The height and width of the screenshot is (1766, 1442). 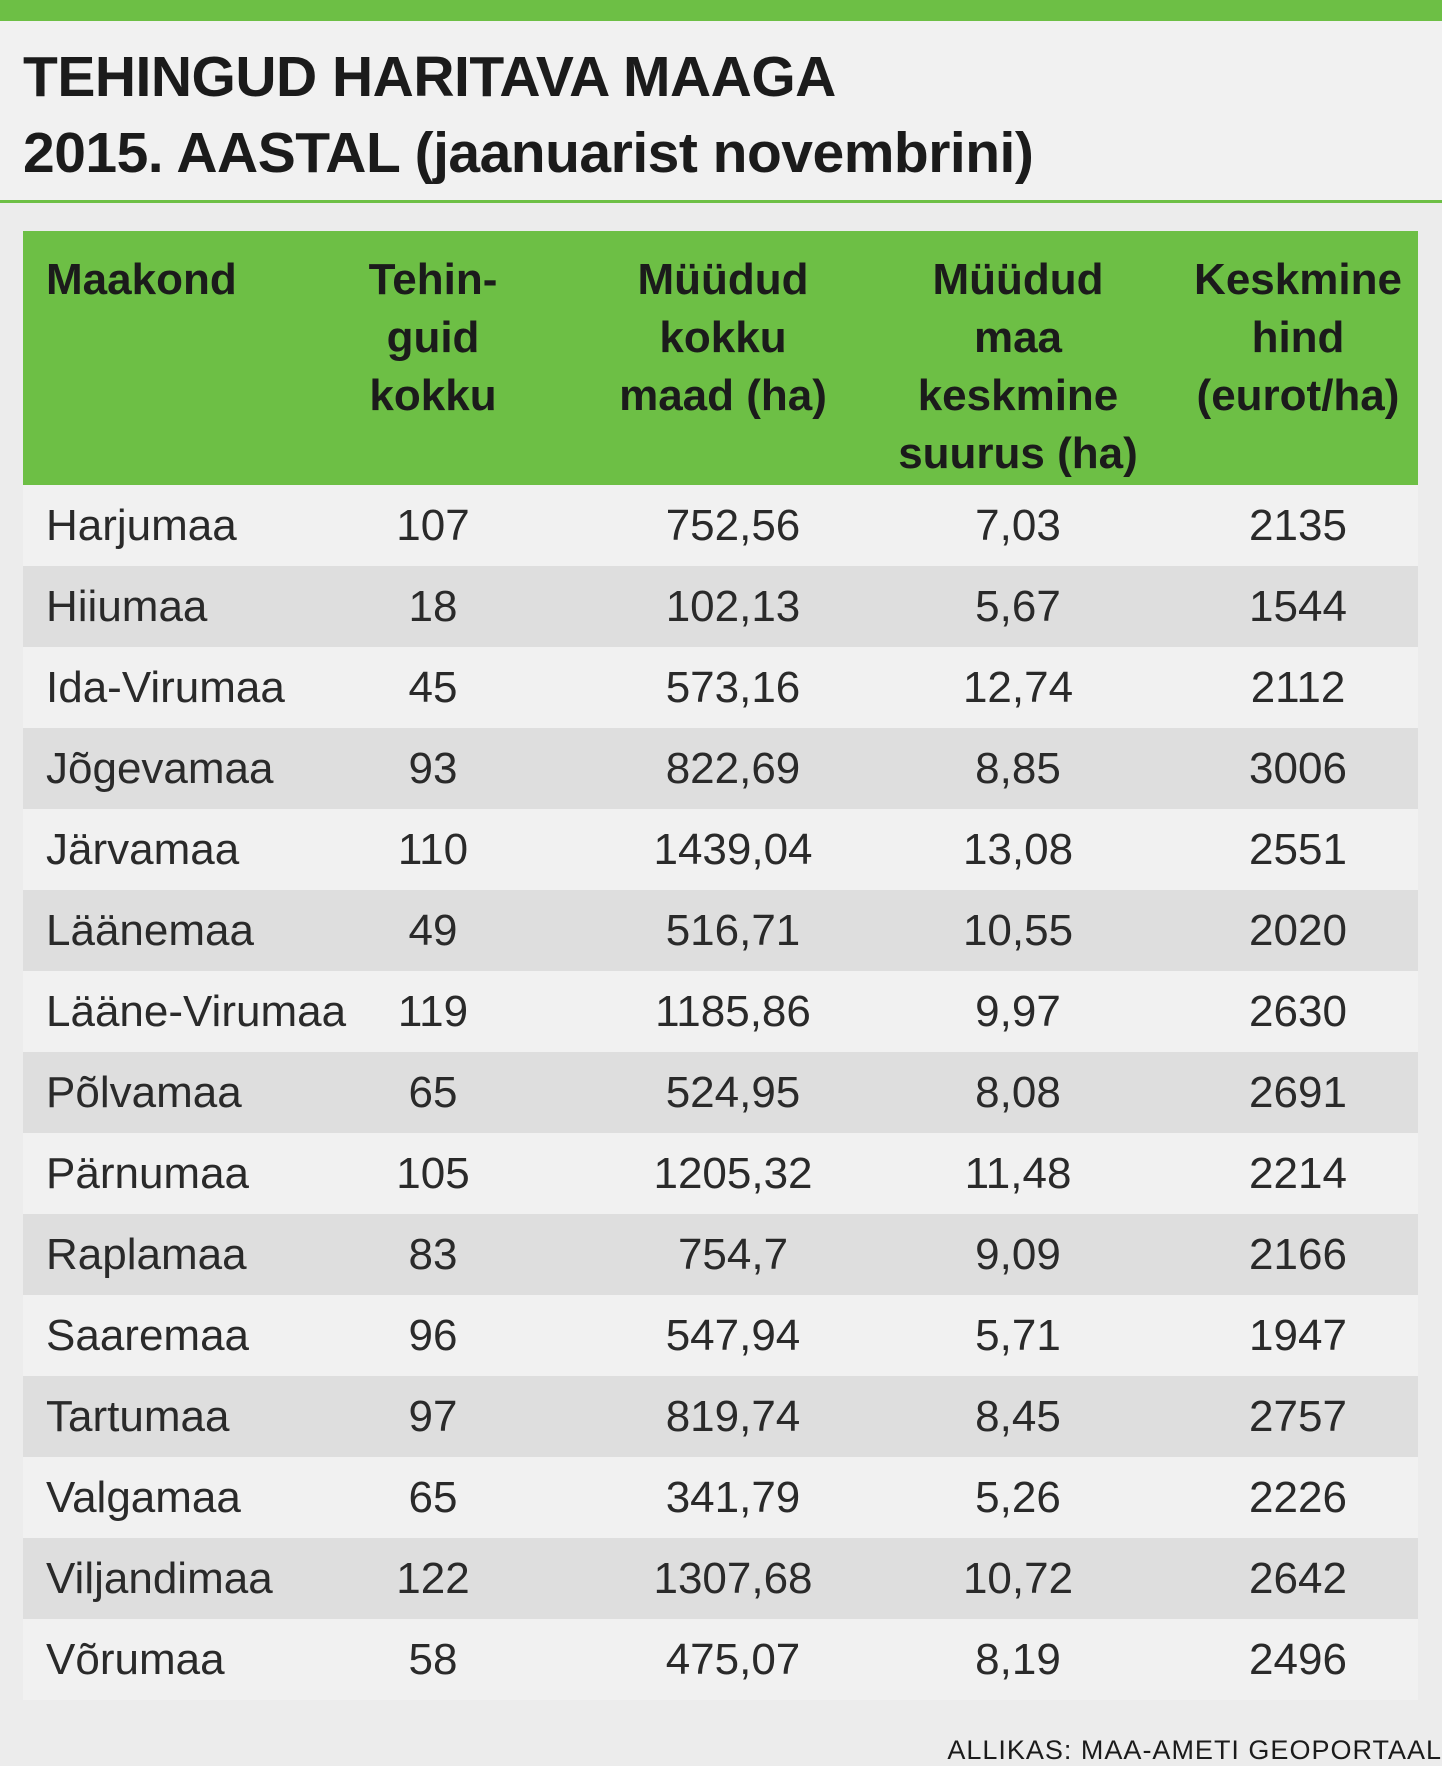 What do you see at coordinates (159, 1578) in the screenshot?
I see `county-name-cell: Viljandimaa` at bounding box center [159, 1578].